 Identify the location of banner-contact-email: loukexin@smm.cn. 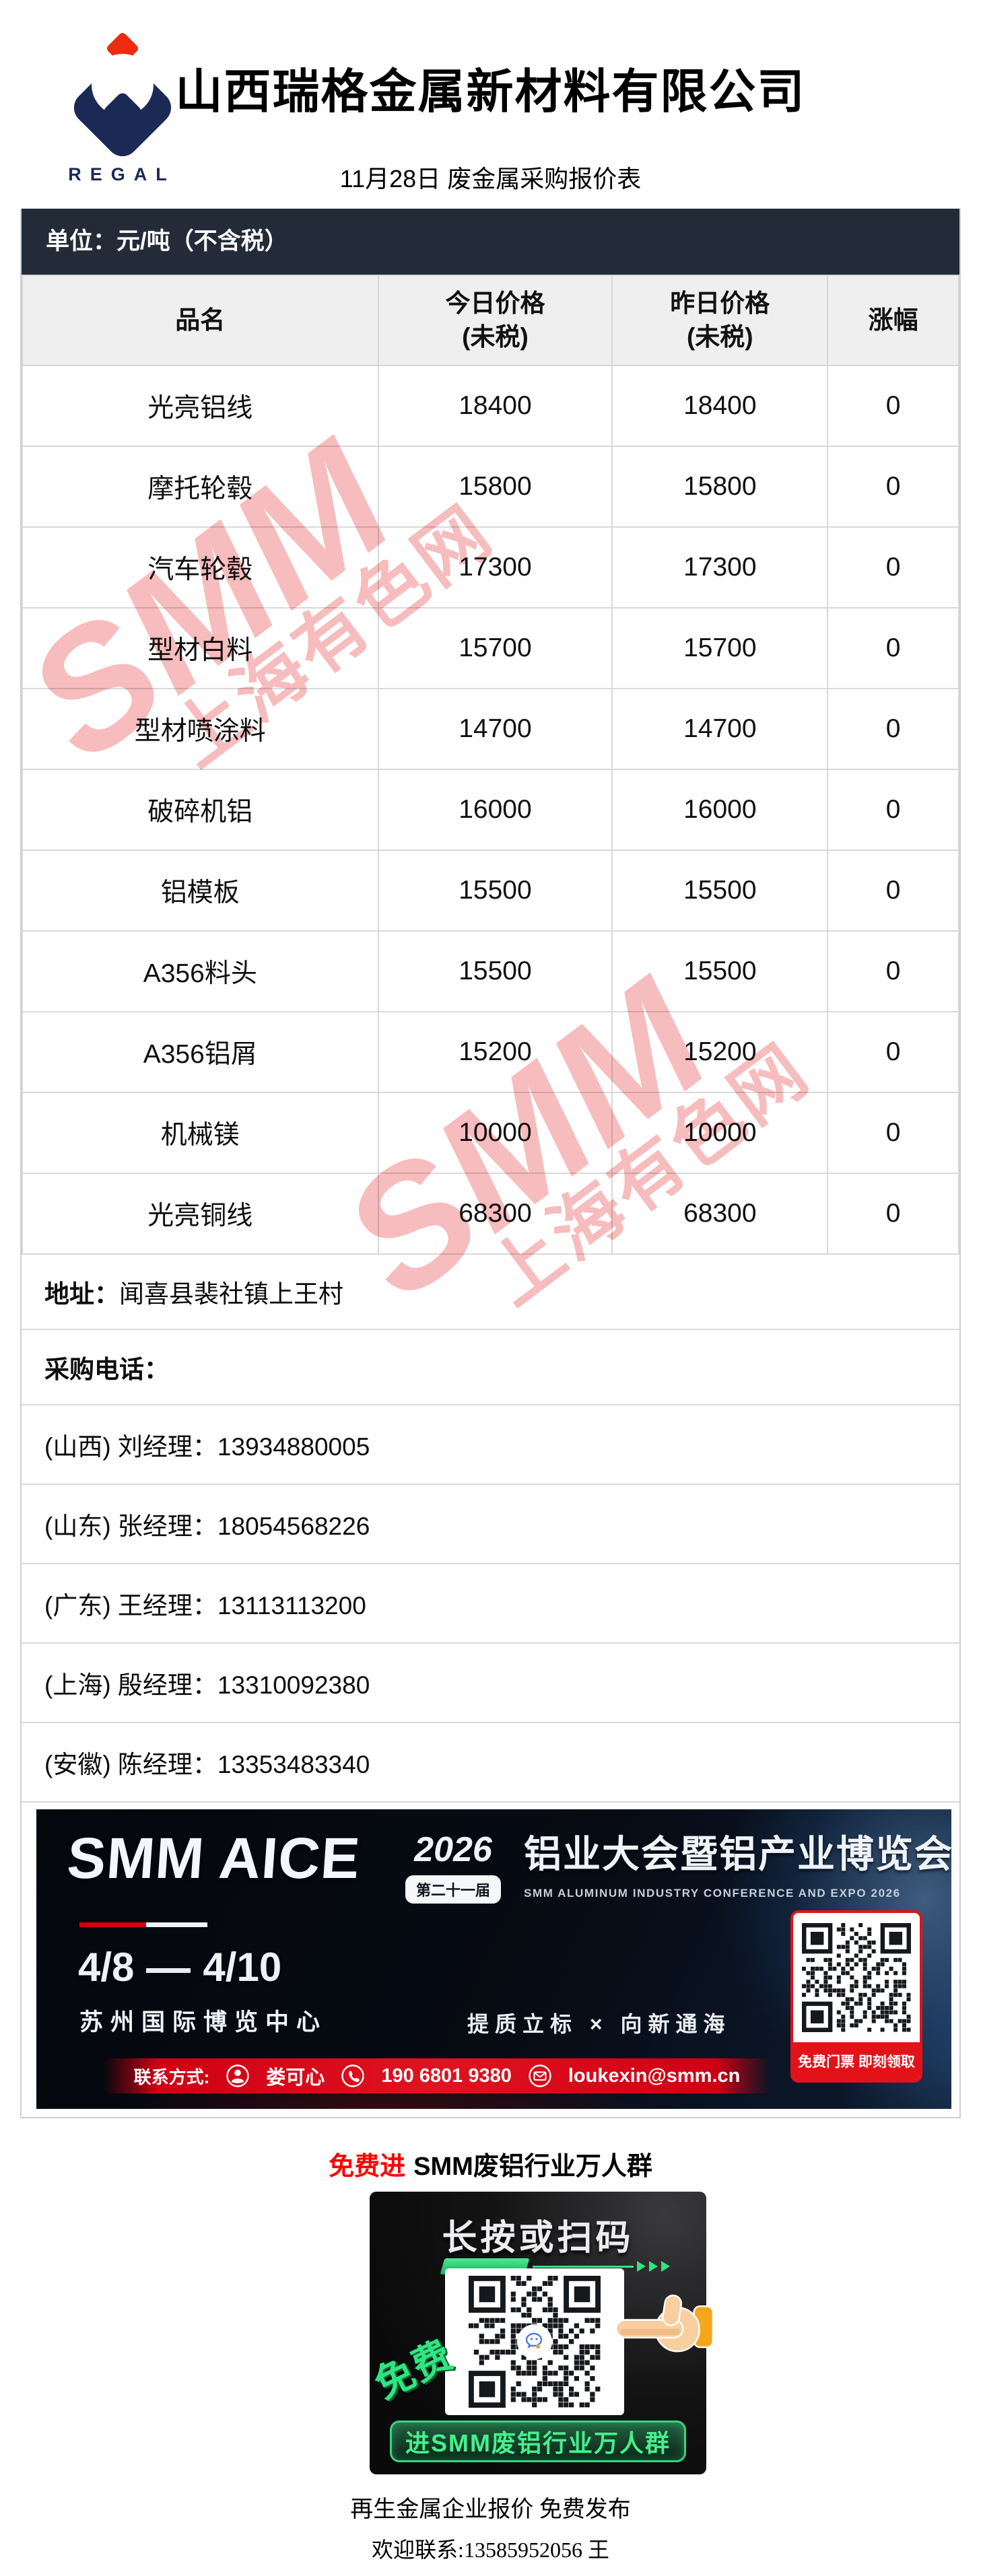
(654, 2075).